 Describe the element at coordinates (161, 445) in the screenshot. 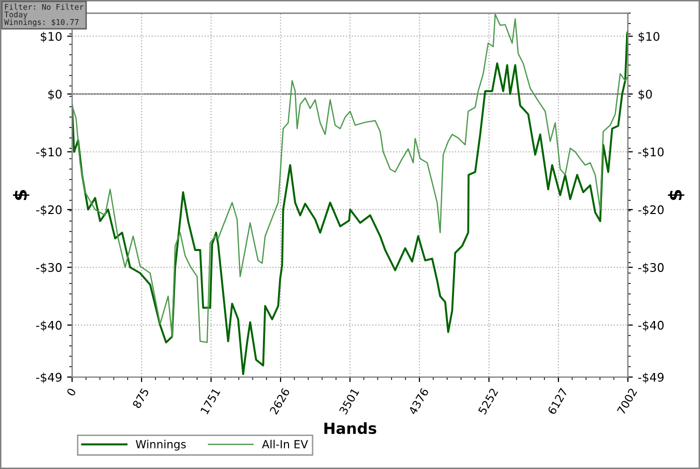

I see `legend-label: Winnings` at that location.